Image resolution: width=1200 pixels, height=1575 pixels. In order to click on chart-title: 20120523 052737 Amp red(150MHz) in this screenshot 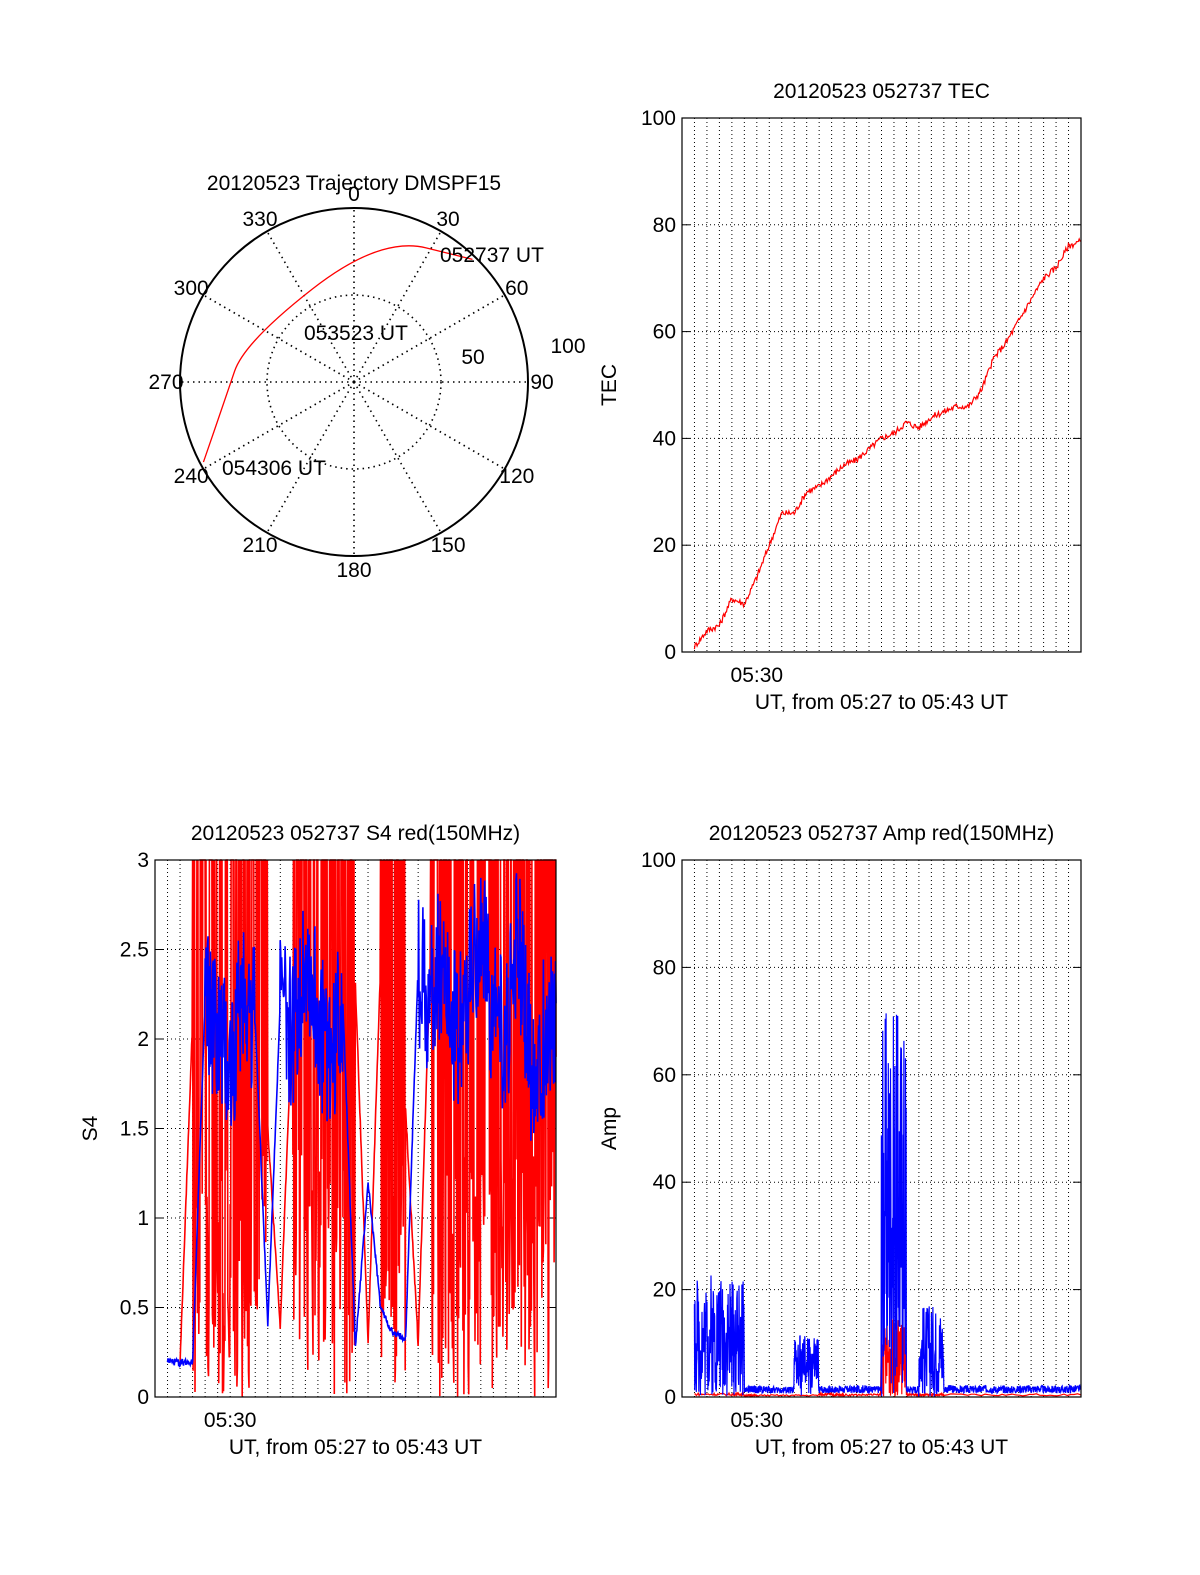, I will do `click(882, 833)`.